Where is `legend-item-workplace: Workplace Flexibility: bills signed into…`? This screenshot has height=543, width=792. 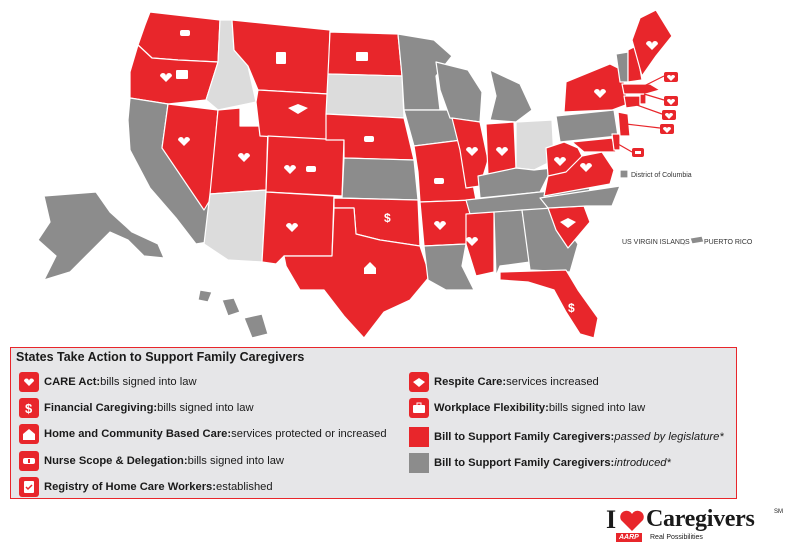 legend-item-workplace: Workplace Flexibility: bills signed into… is located at coordinates (527, 408).